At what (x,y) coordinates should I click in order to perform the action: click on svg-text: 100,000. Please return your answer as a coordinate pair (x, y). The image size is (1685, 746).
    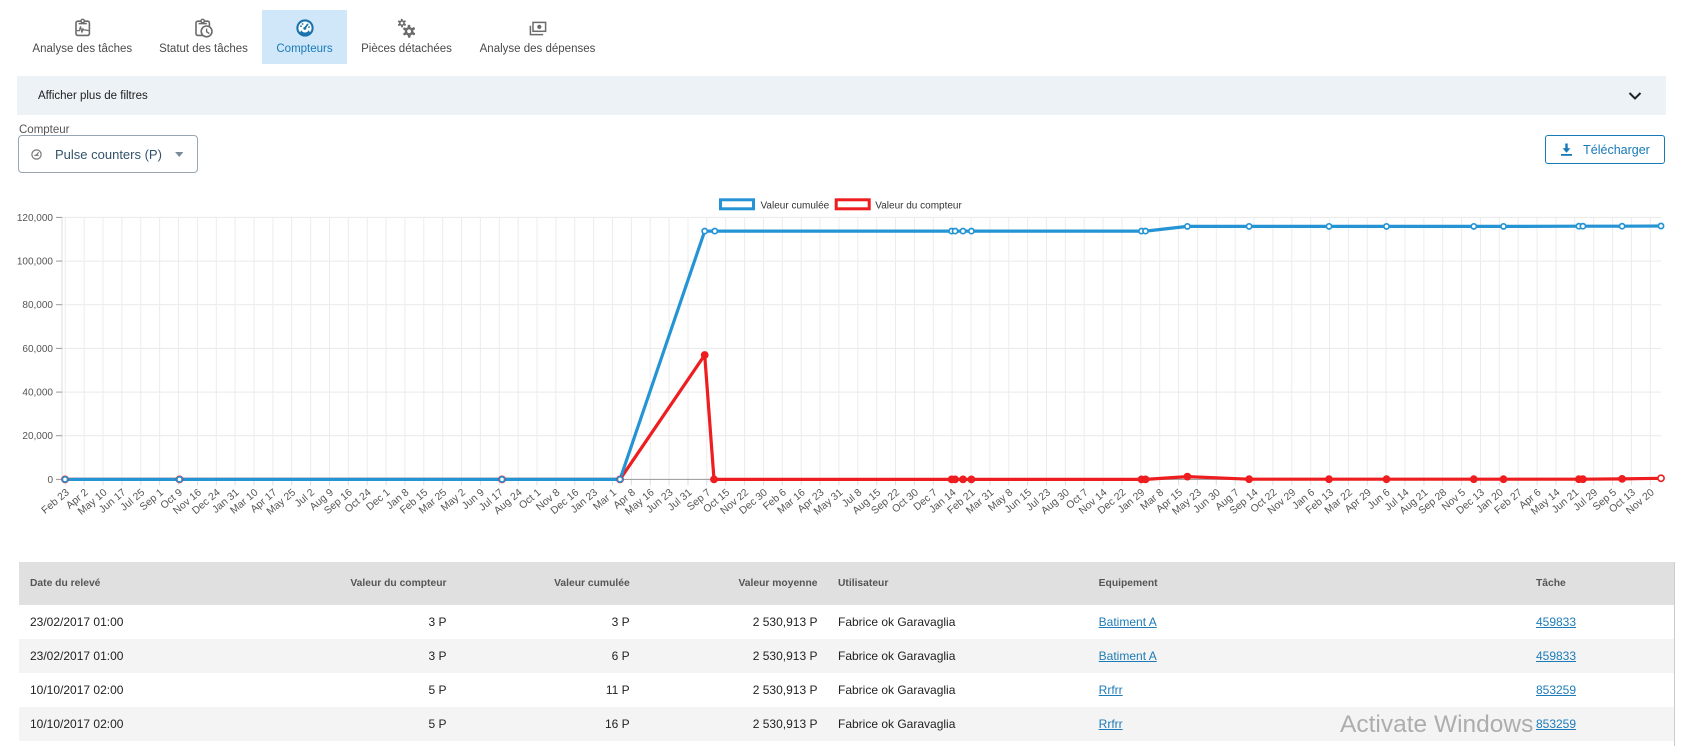
    Looking at the image, I should click on (35, 262).